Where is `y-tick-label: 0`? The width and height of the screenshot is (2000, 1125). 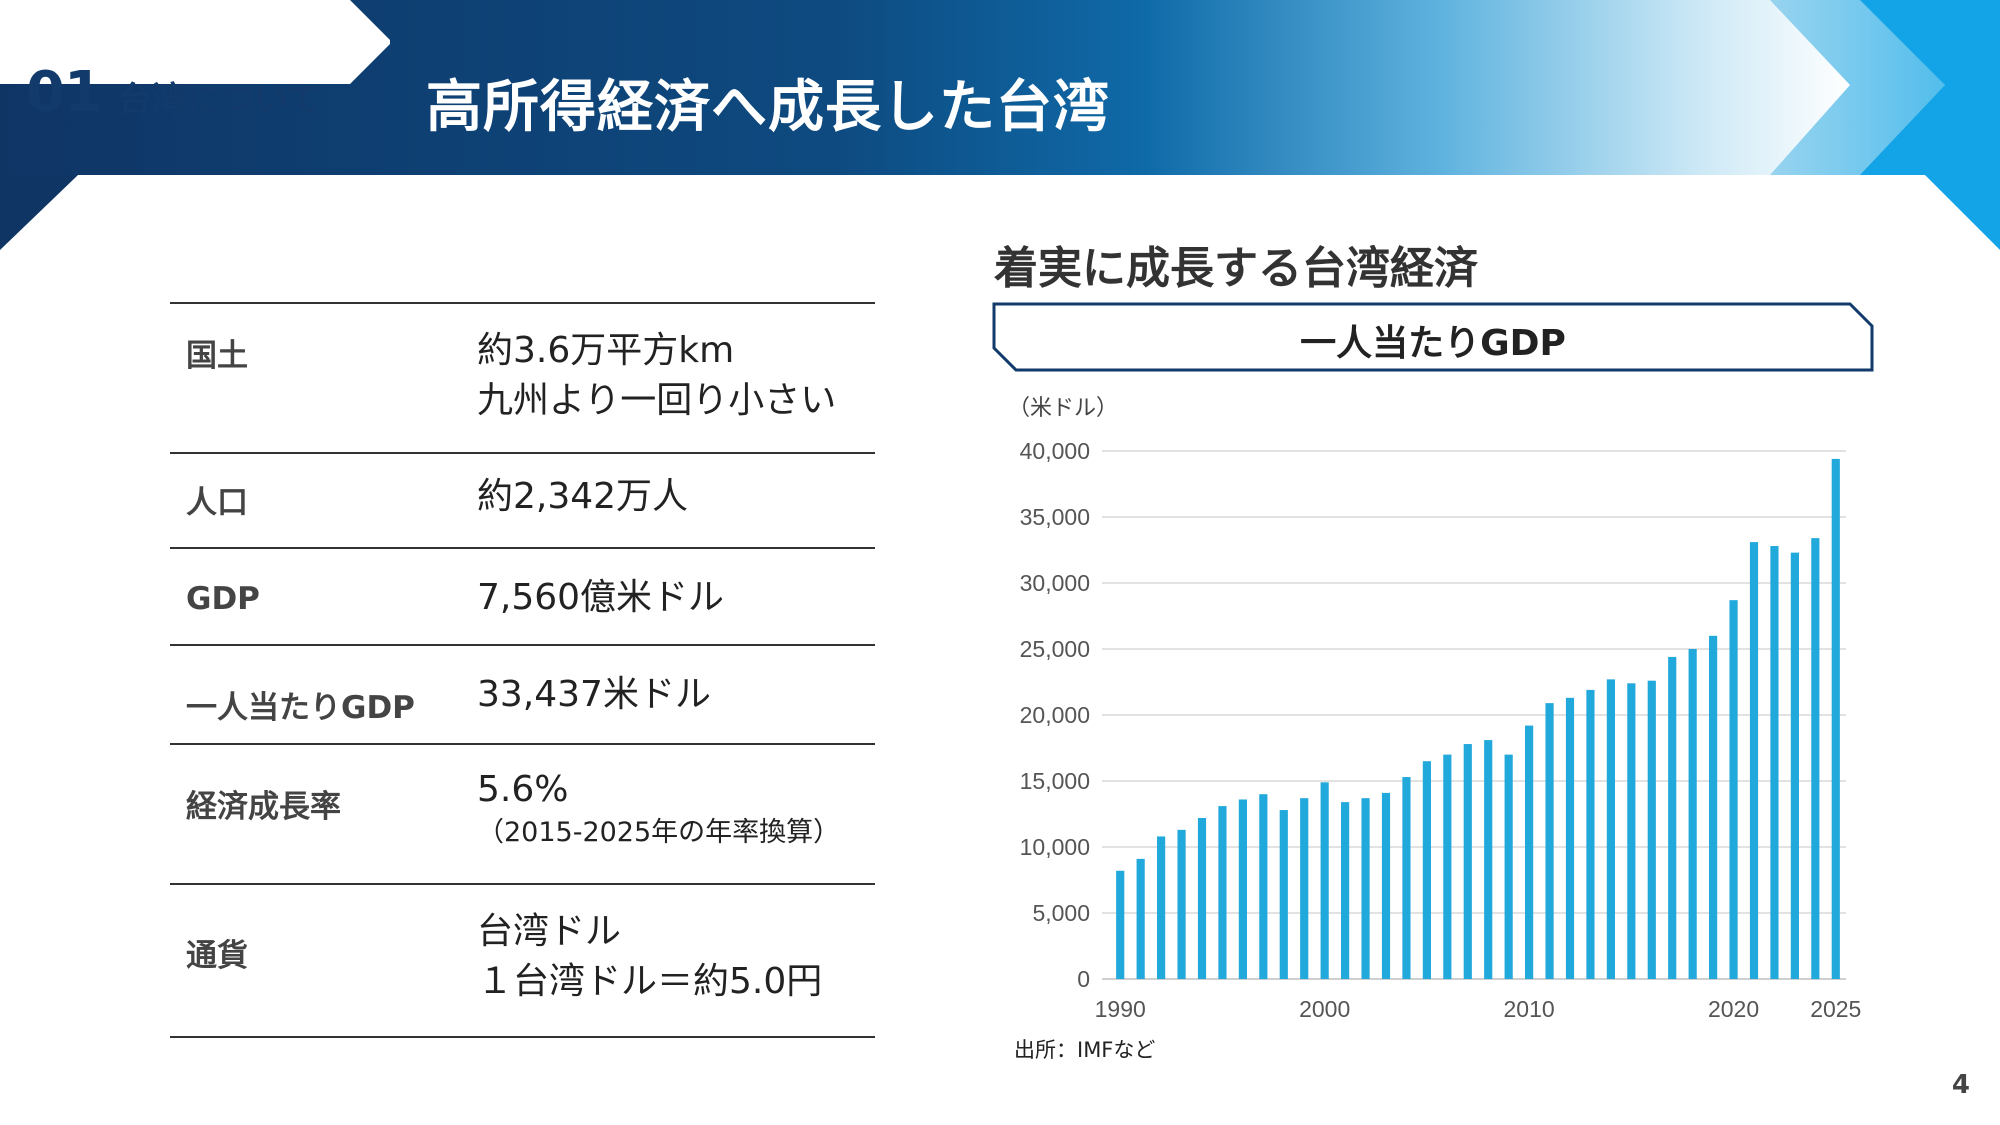
y-tick-label: 0 is located at coordinates (1083, 979).